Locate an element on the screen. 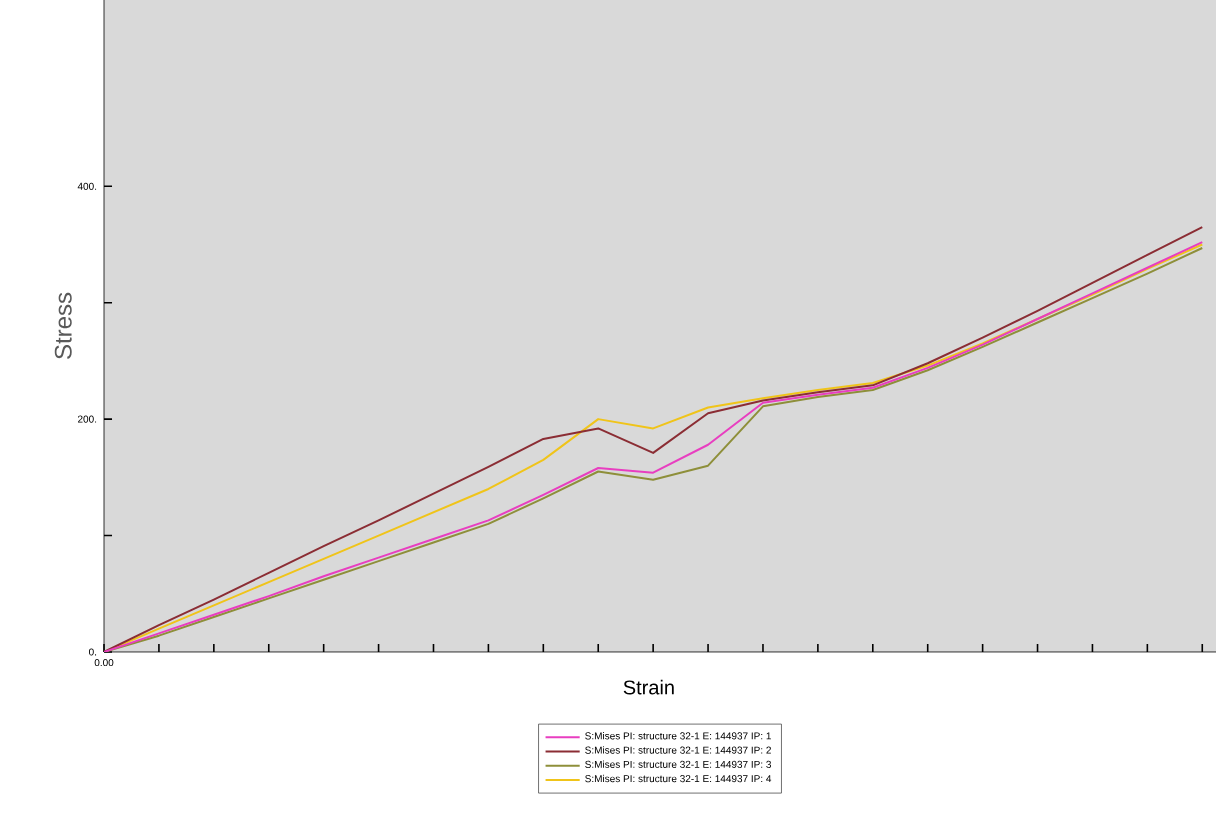 The width and height of the screenshot is (1220, 828). x-axis-title: Strain is located at coordinates (648, 687).